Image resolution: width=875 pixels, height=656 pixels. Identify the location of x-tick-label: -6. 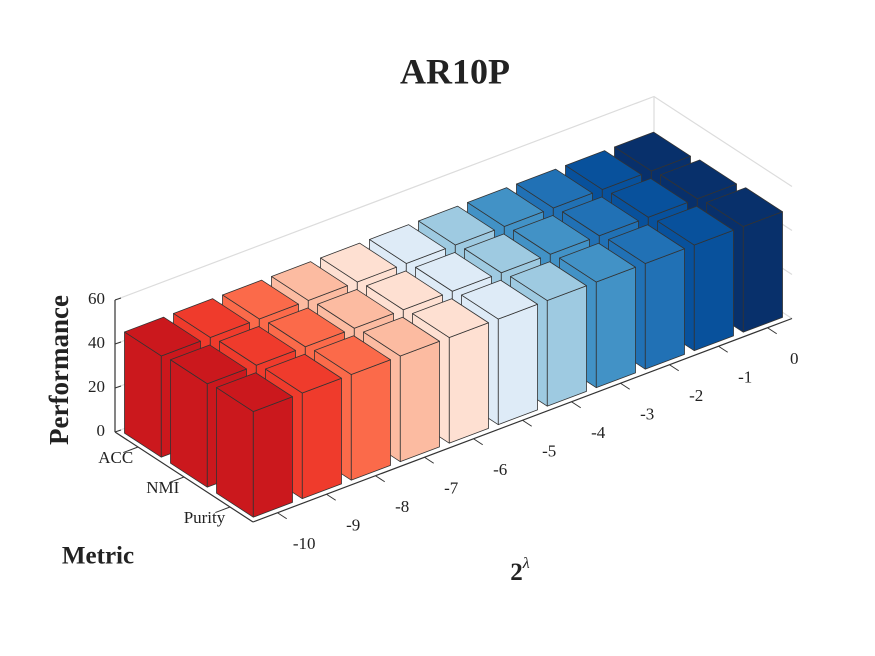
(500, 469).